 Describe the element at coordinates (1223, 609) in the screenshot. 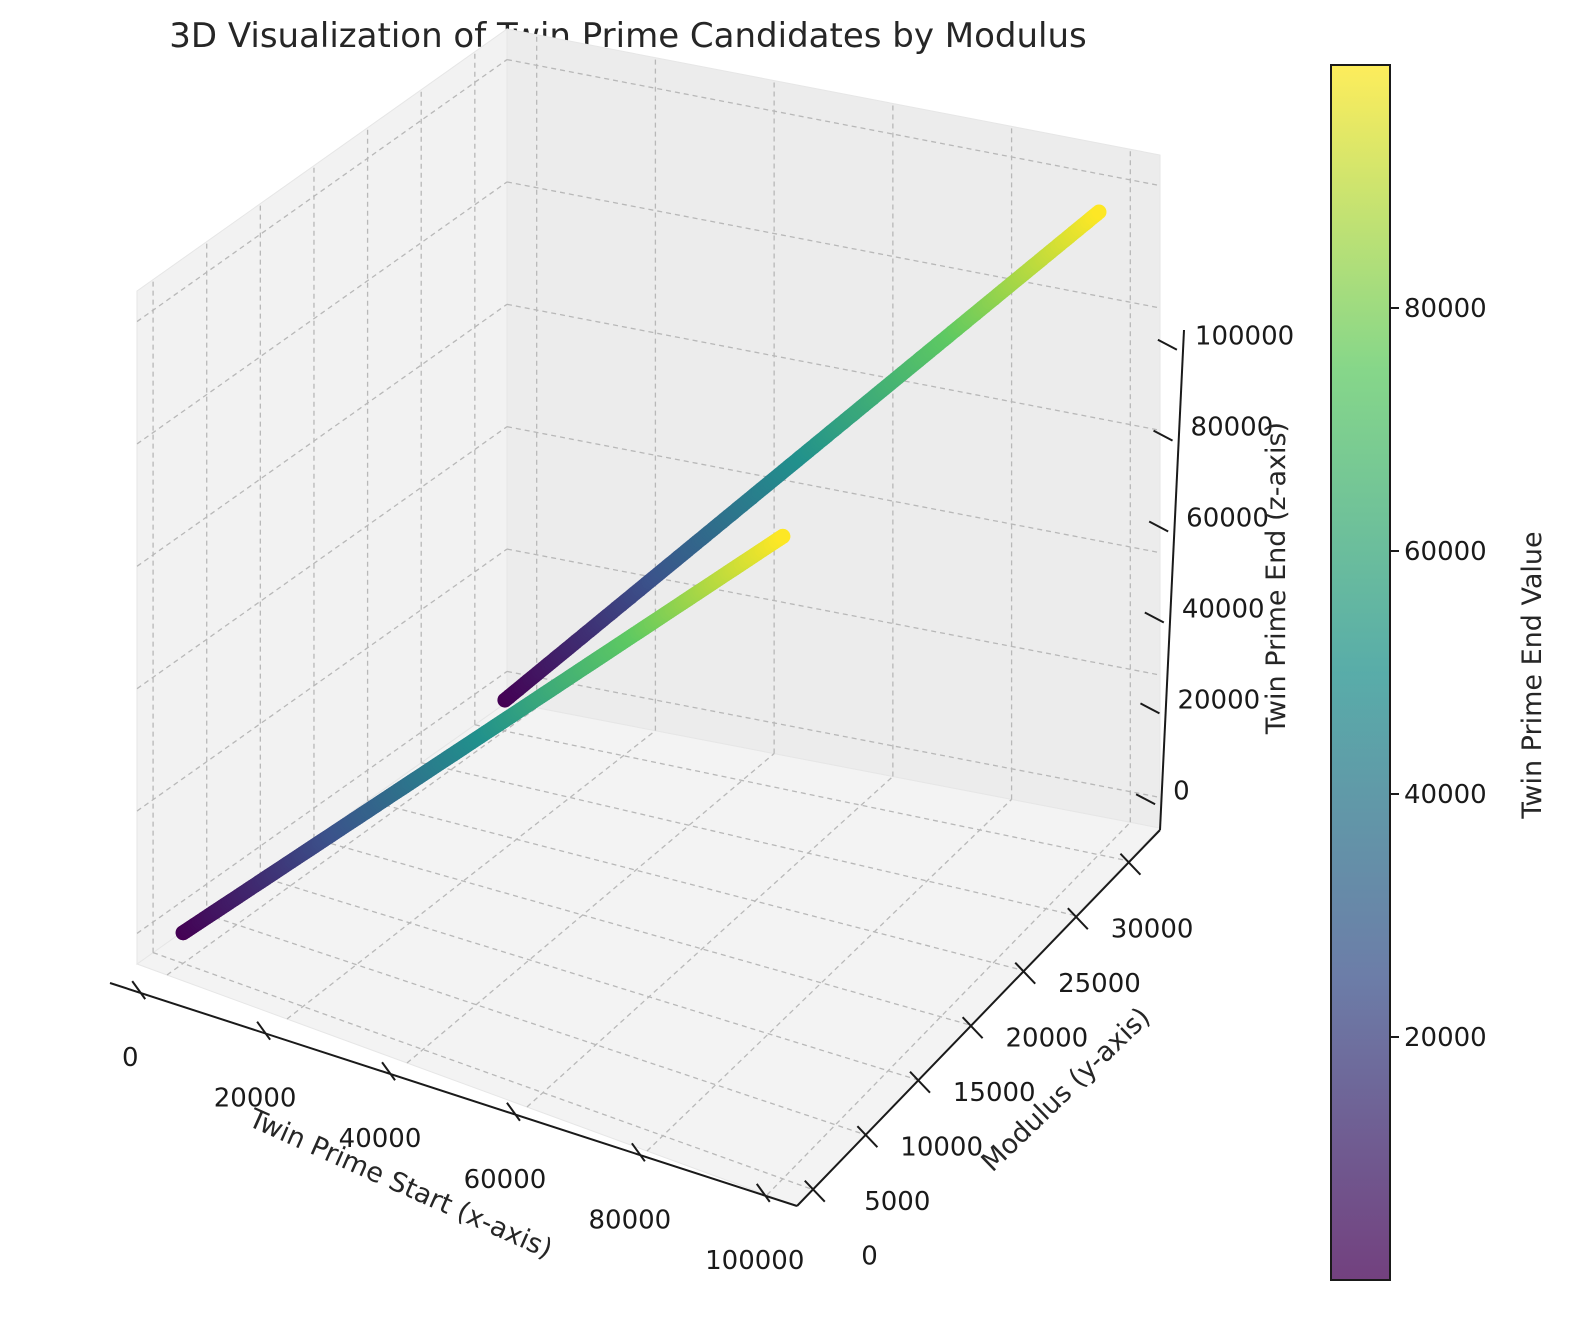

I see `z-tick-label: 40000` at that location.